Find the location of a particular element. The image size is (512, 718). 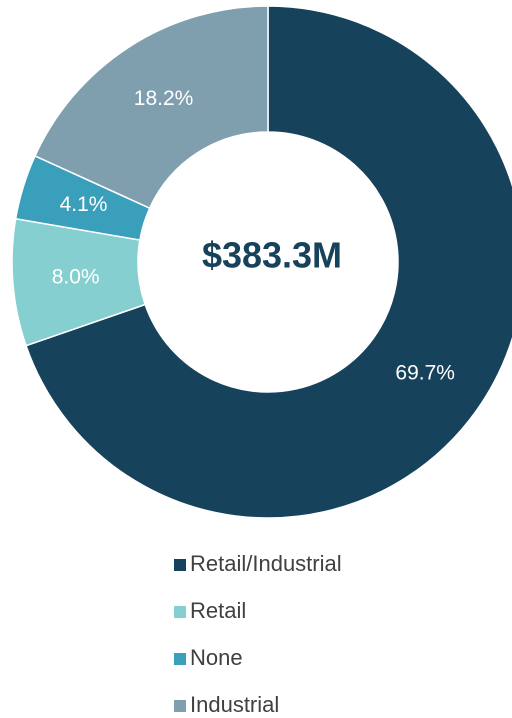

center-label: $383.3M is located at coordinates (272, 255).